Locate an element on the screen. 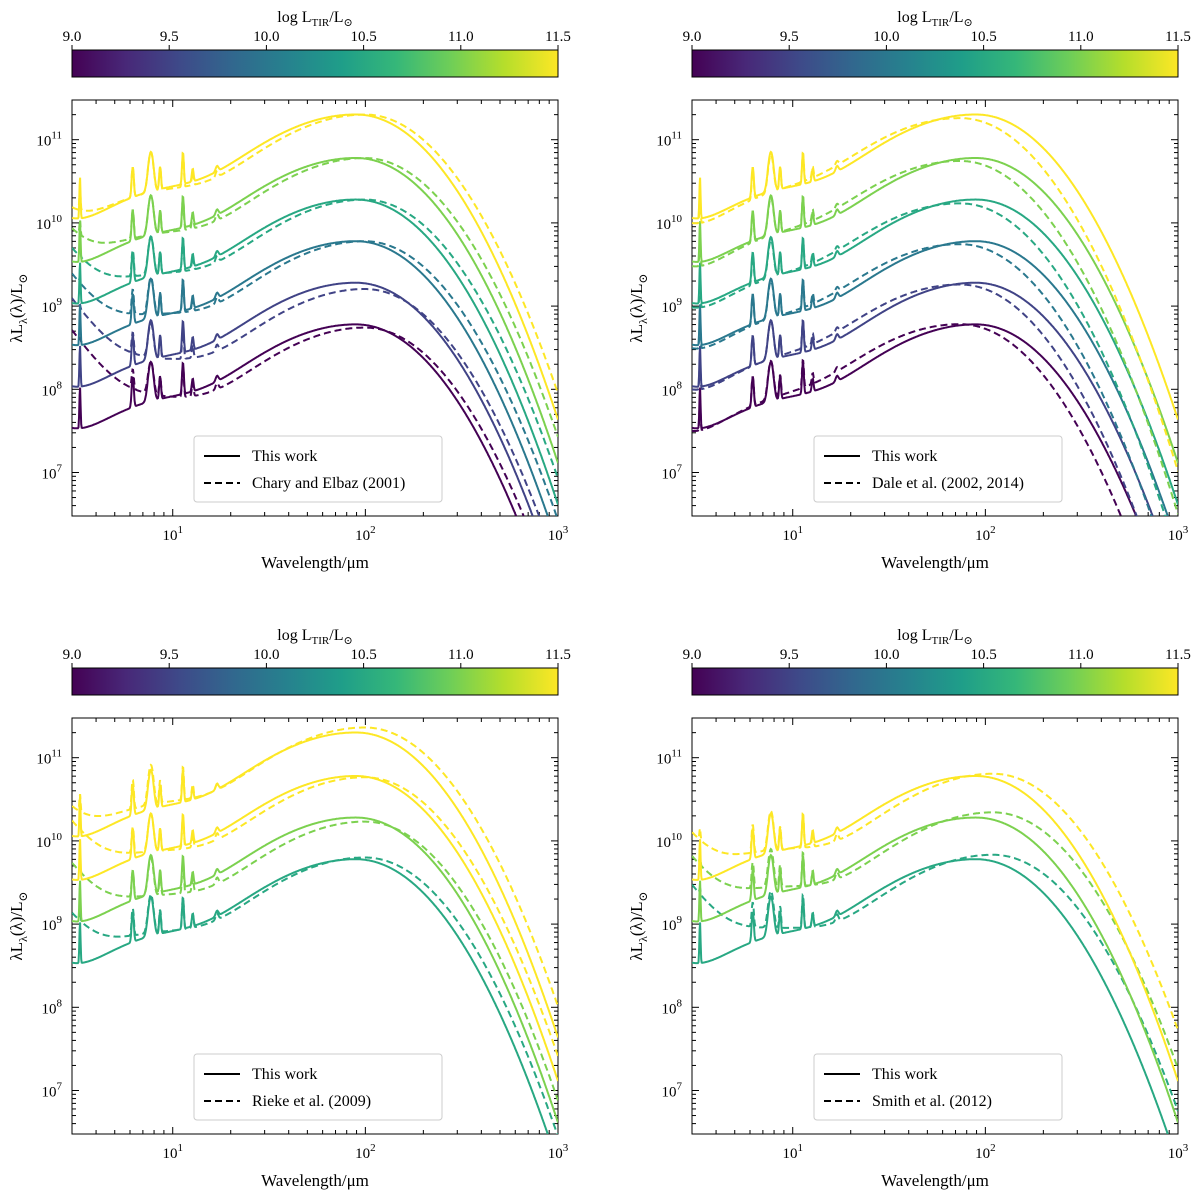  series-this-work-10.5 is located at coordinates (310, 996).